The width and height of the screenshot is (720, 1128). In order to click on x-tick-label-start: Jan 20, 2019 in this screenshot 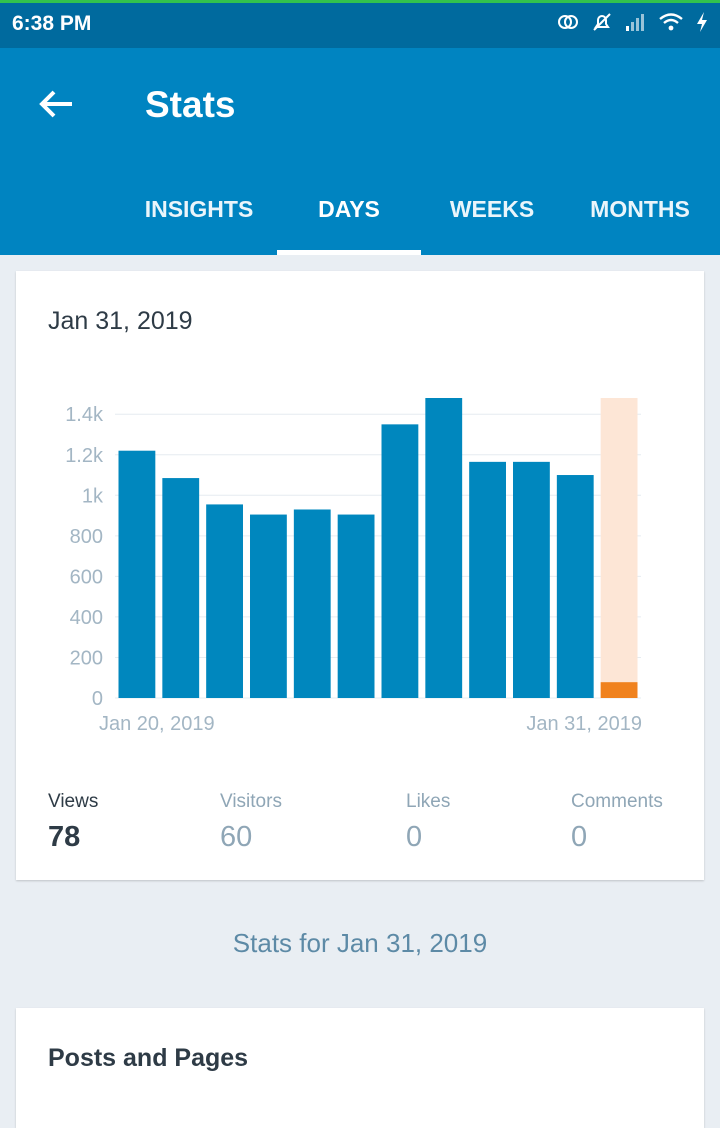, I will do `click(157, 724)`.